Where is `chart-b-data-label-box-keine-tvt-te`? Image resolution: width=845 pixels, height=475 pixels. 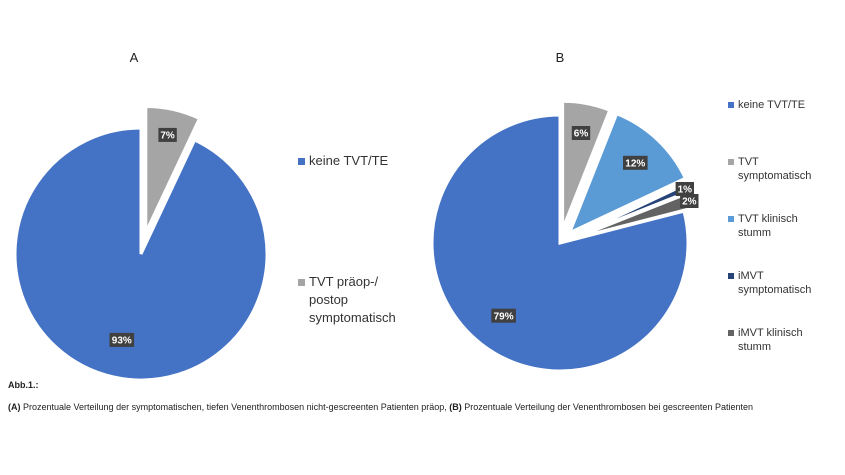 chart-b-data-label-box-keine-tvt-te is located at coordinates (503, 315).